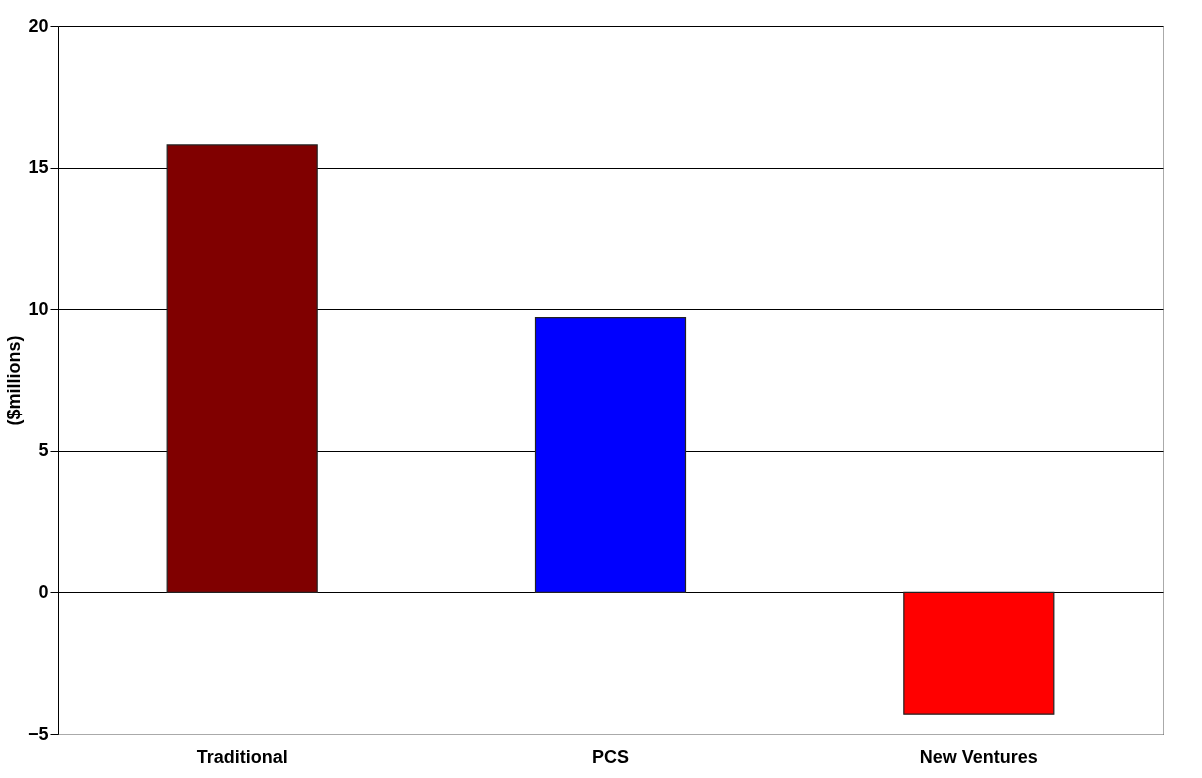  What do you see at coordinates (43, 591) in the screenshot?
I see `y-tick-label: 0` at bounding box center [43, 591].